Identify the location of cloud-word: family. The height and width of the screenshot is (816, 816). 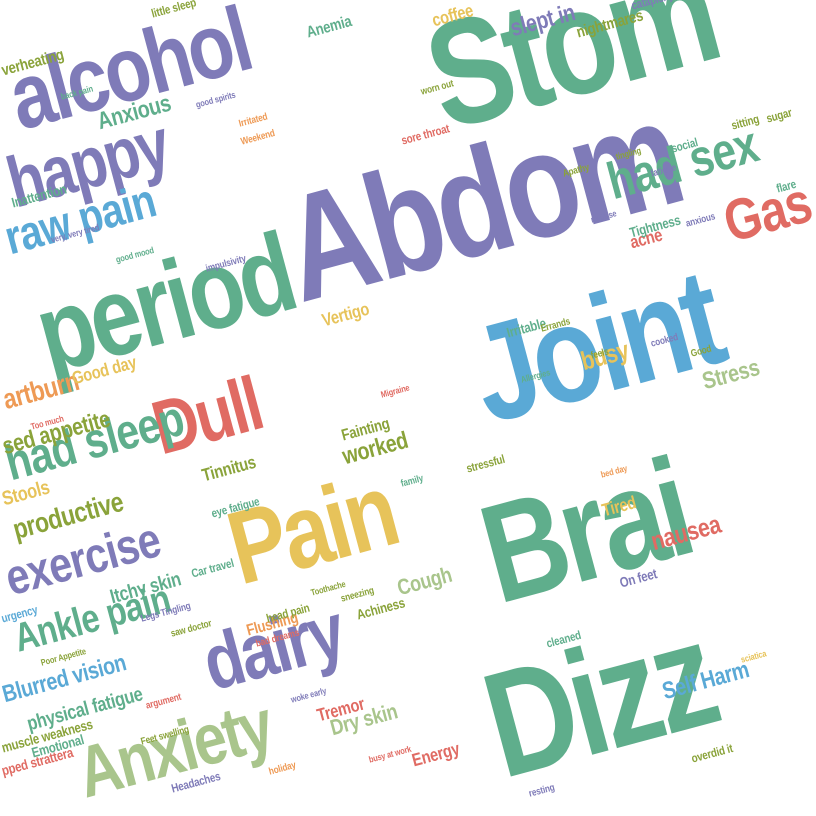
(412, 481).